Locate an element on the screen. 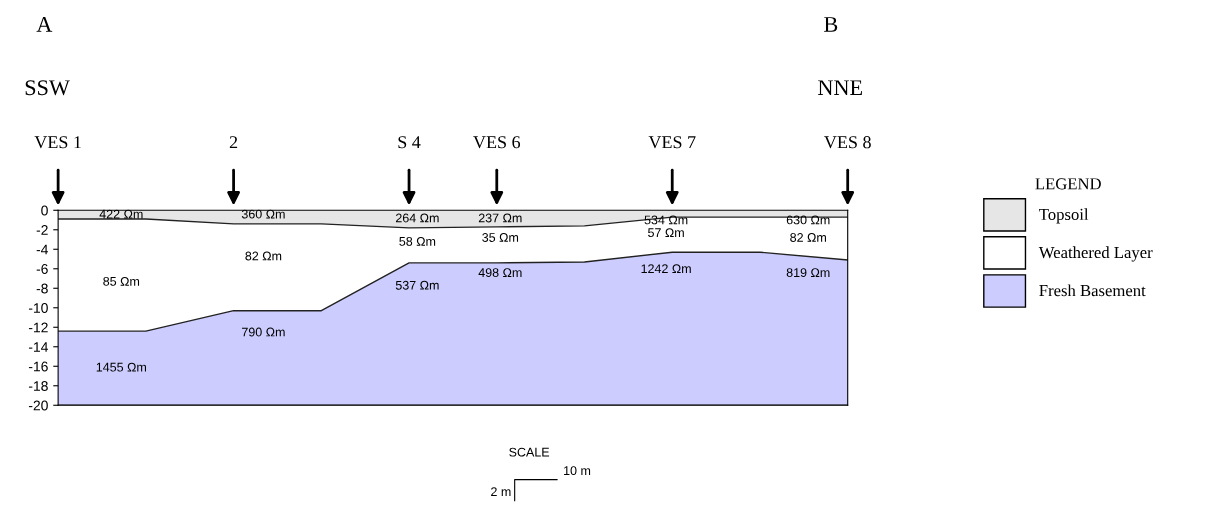  annotation: 498 Ωm is located at coordinates (500, 272).